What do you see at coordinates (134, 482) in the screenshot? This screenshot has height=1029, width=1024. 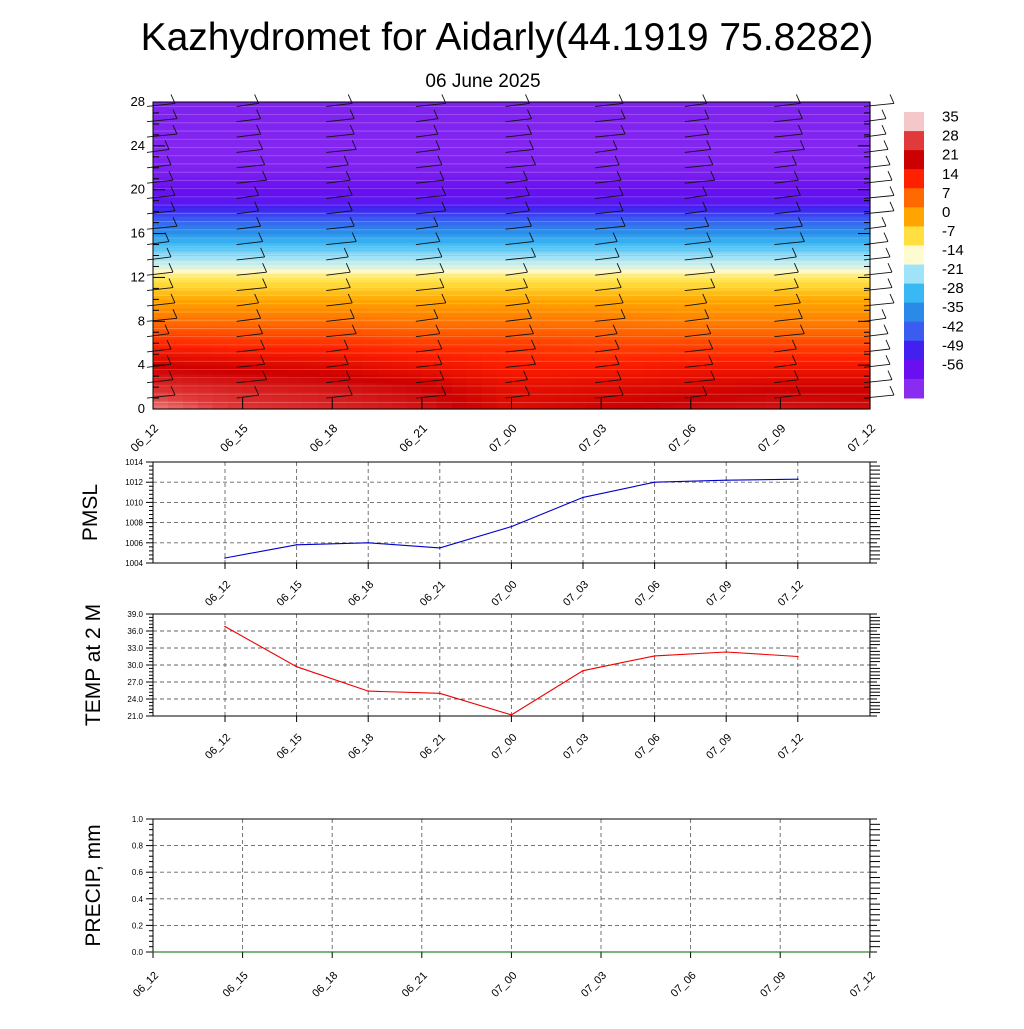 I see `y-tick-label: 1012` at bounding box center [134, 482].